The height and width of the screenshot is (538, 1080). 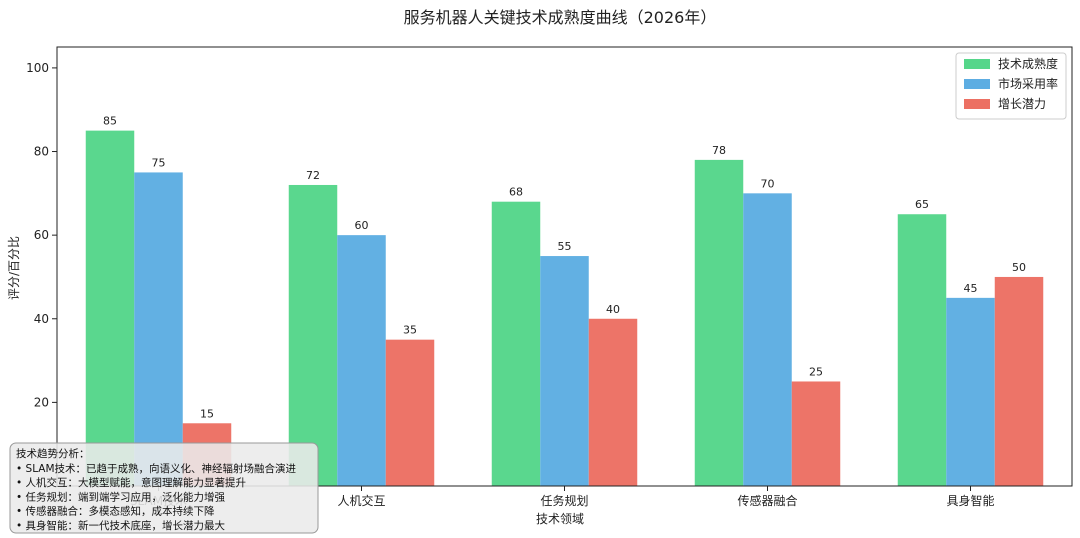 What do you see at coordinates (719, 150) in the screenshot?
I see `data-label: 78` at bounding box center [719, 150].